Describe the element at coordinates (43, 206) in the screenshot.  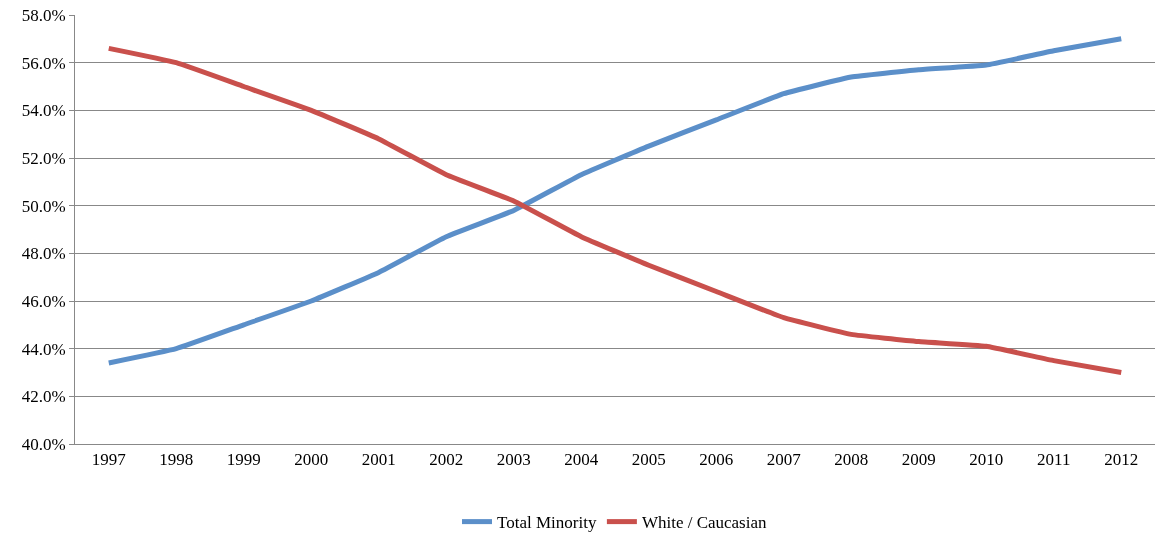
I see `y-tick-label: 50.0%` at that location.